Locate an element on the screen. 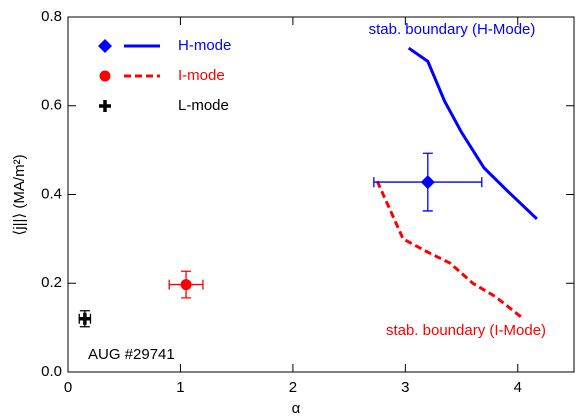  y-axis-label: ⟨j||⟩ (MA/m²) is located at coordinates (19, 194).